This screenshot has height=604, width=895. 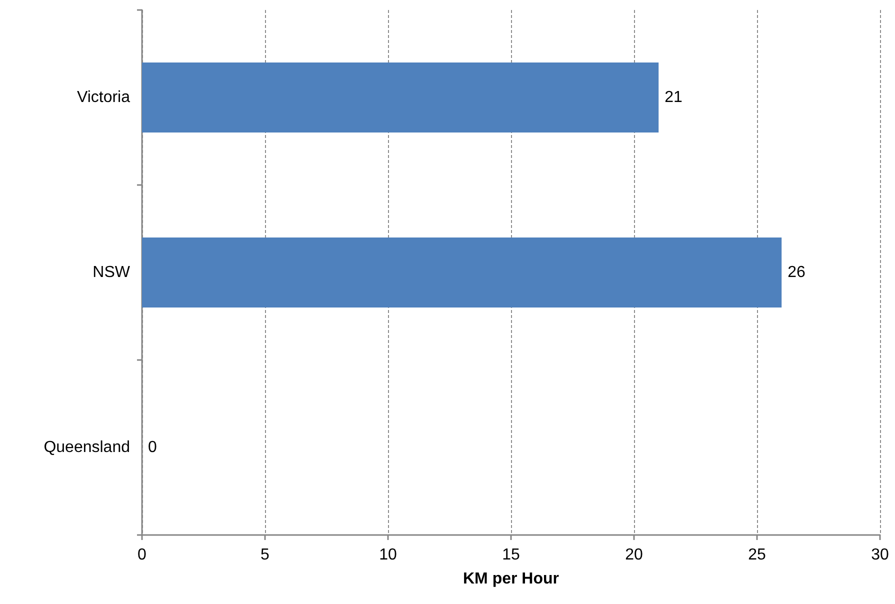 What do you see at coordinates (511, 555) in the screenshot?
I see `x-tick-label: 15` at bounding box center [511, 555].